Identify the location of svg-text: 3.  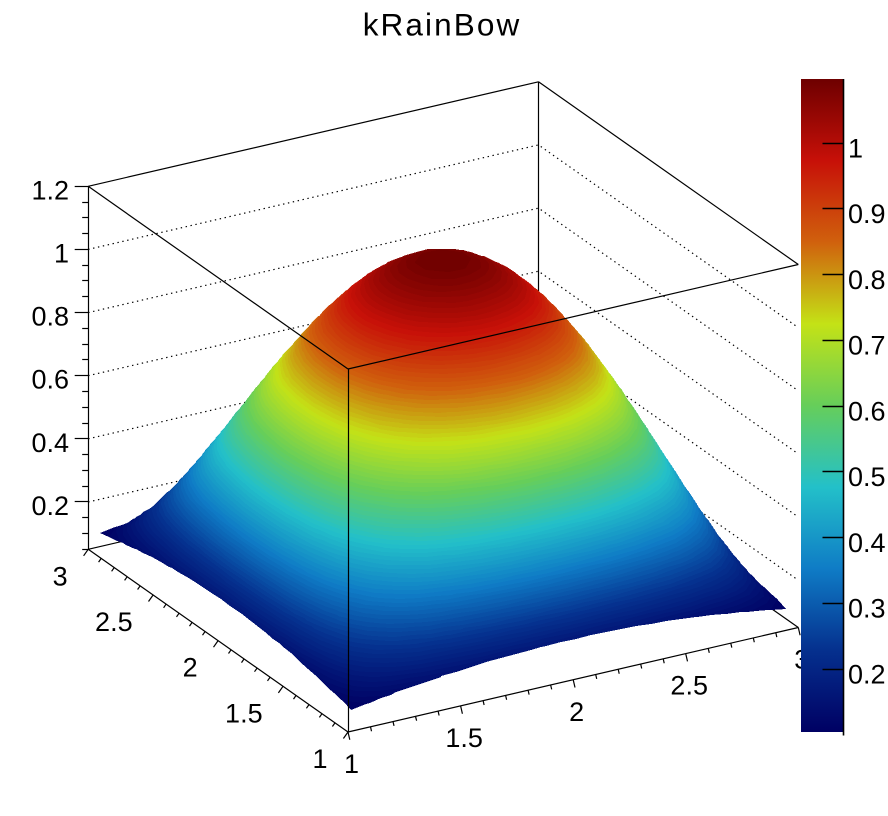
(60, 576).